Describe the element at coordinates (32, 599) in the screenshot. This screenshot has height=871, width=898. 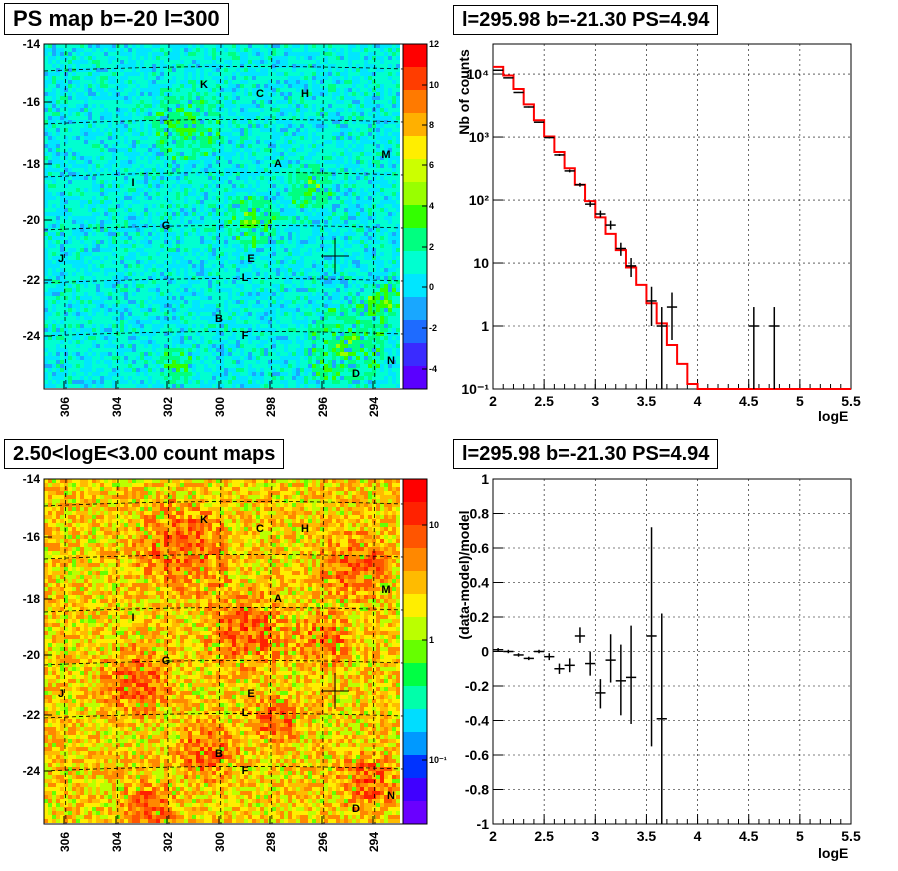
I see `map-lat-tick-label: -18` at that location.